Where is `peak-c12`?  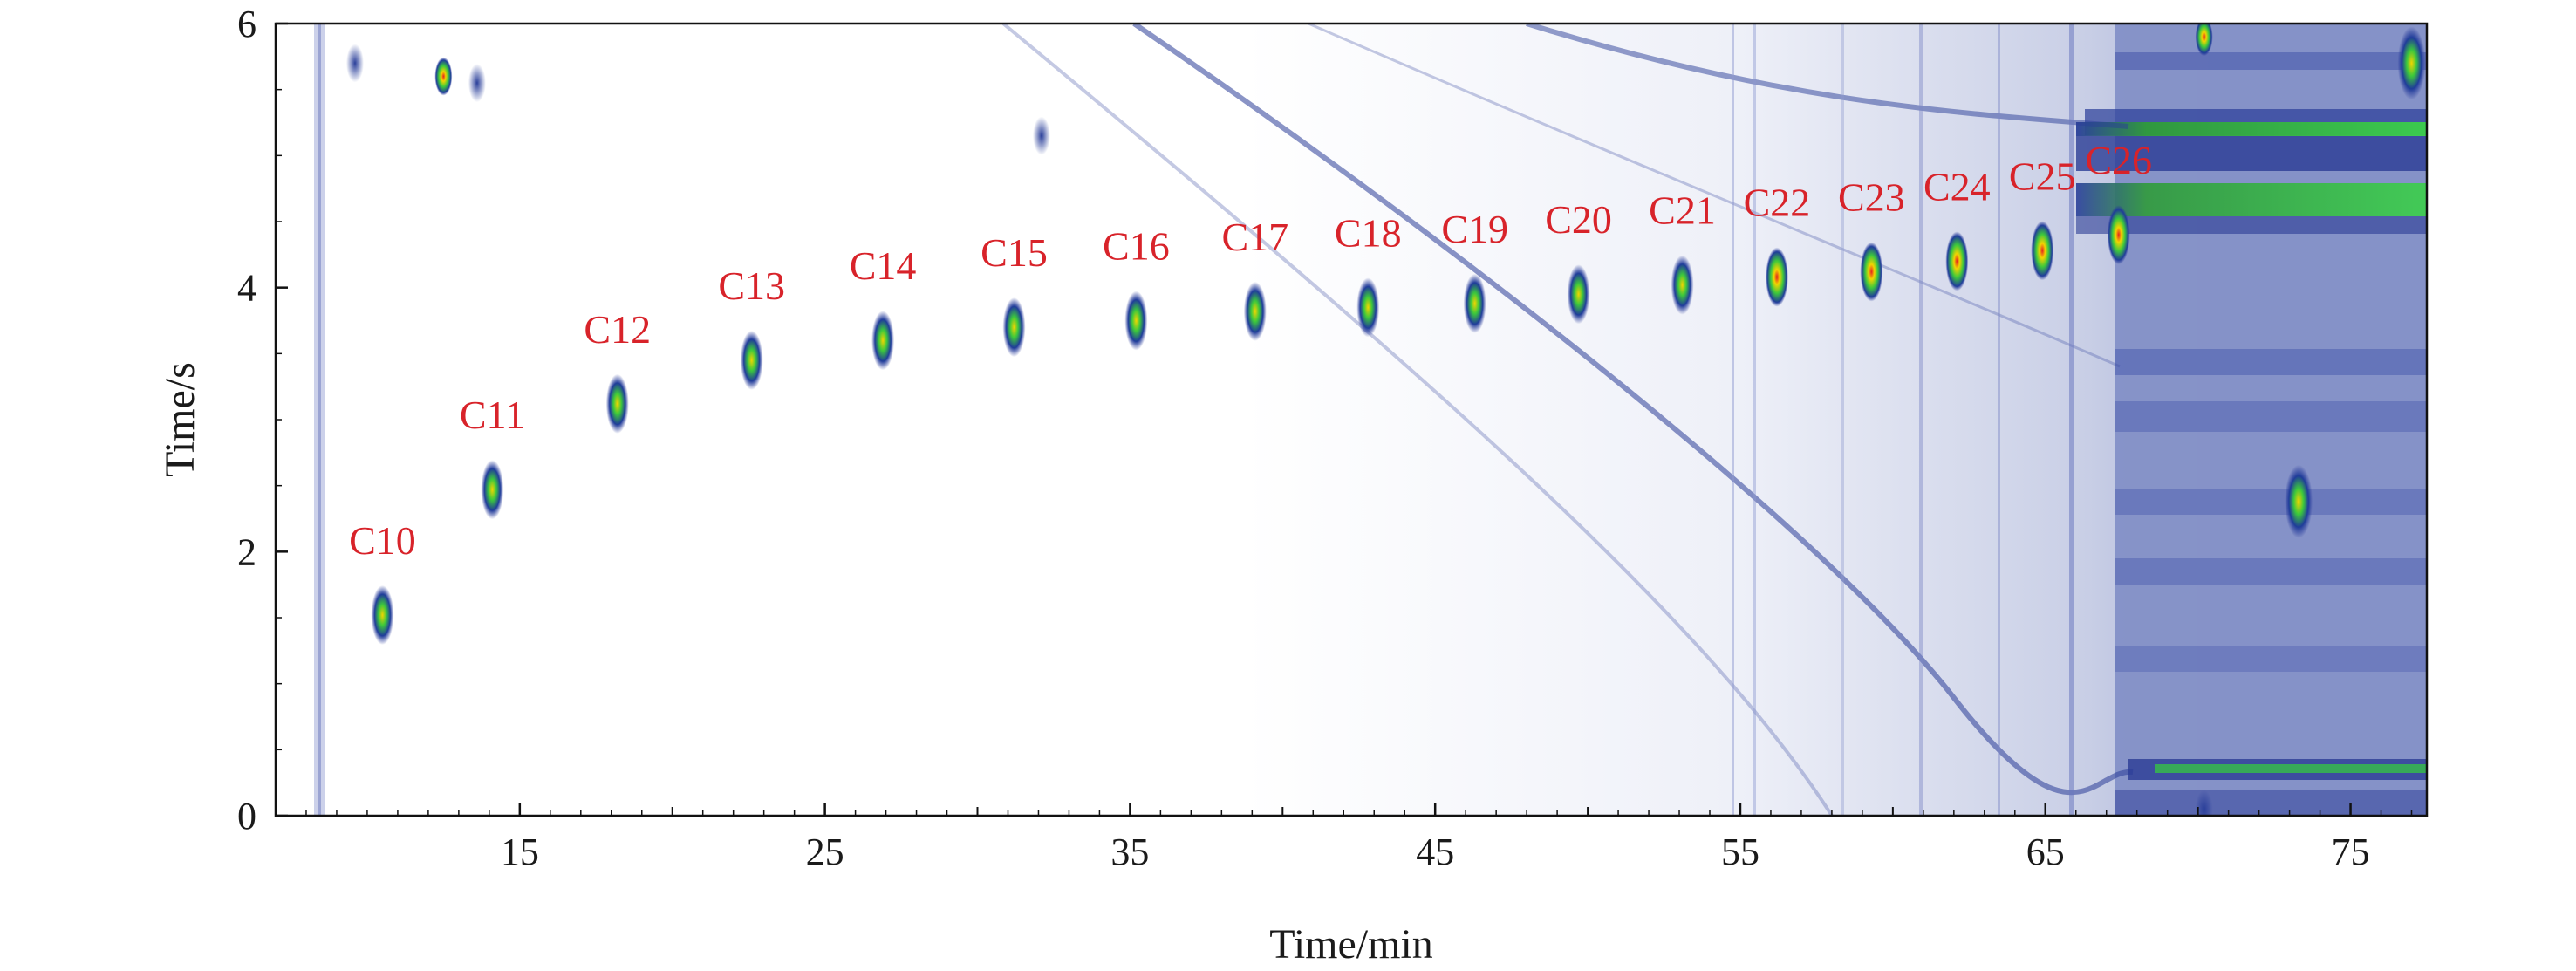 peak-c12 is located at coordinates (617, 403).